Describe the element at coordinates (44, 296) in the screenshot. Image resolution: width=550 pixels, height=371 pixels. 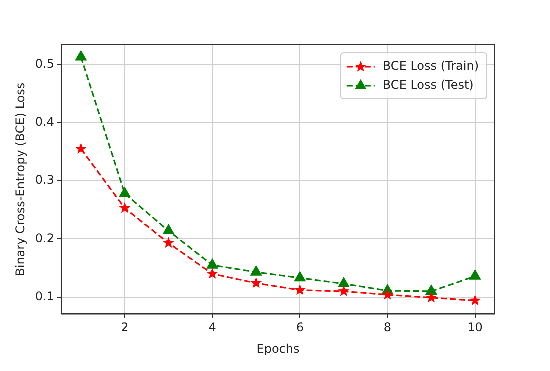
I see `y-tick-label: 0.1` at that location.